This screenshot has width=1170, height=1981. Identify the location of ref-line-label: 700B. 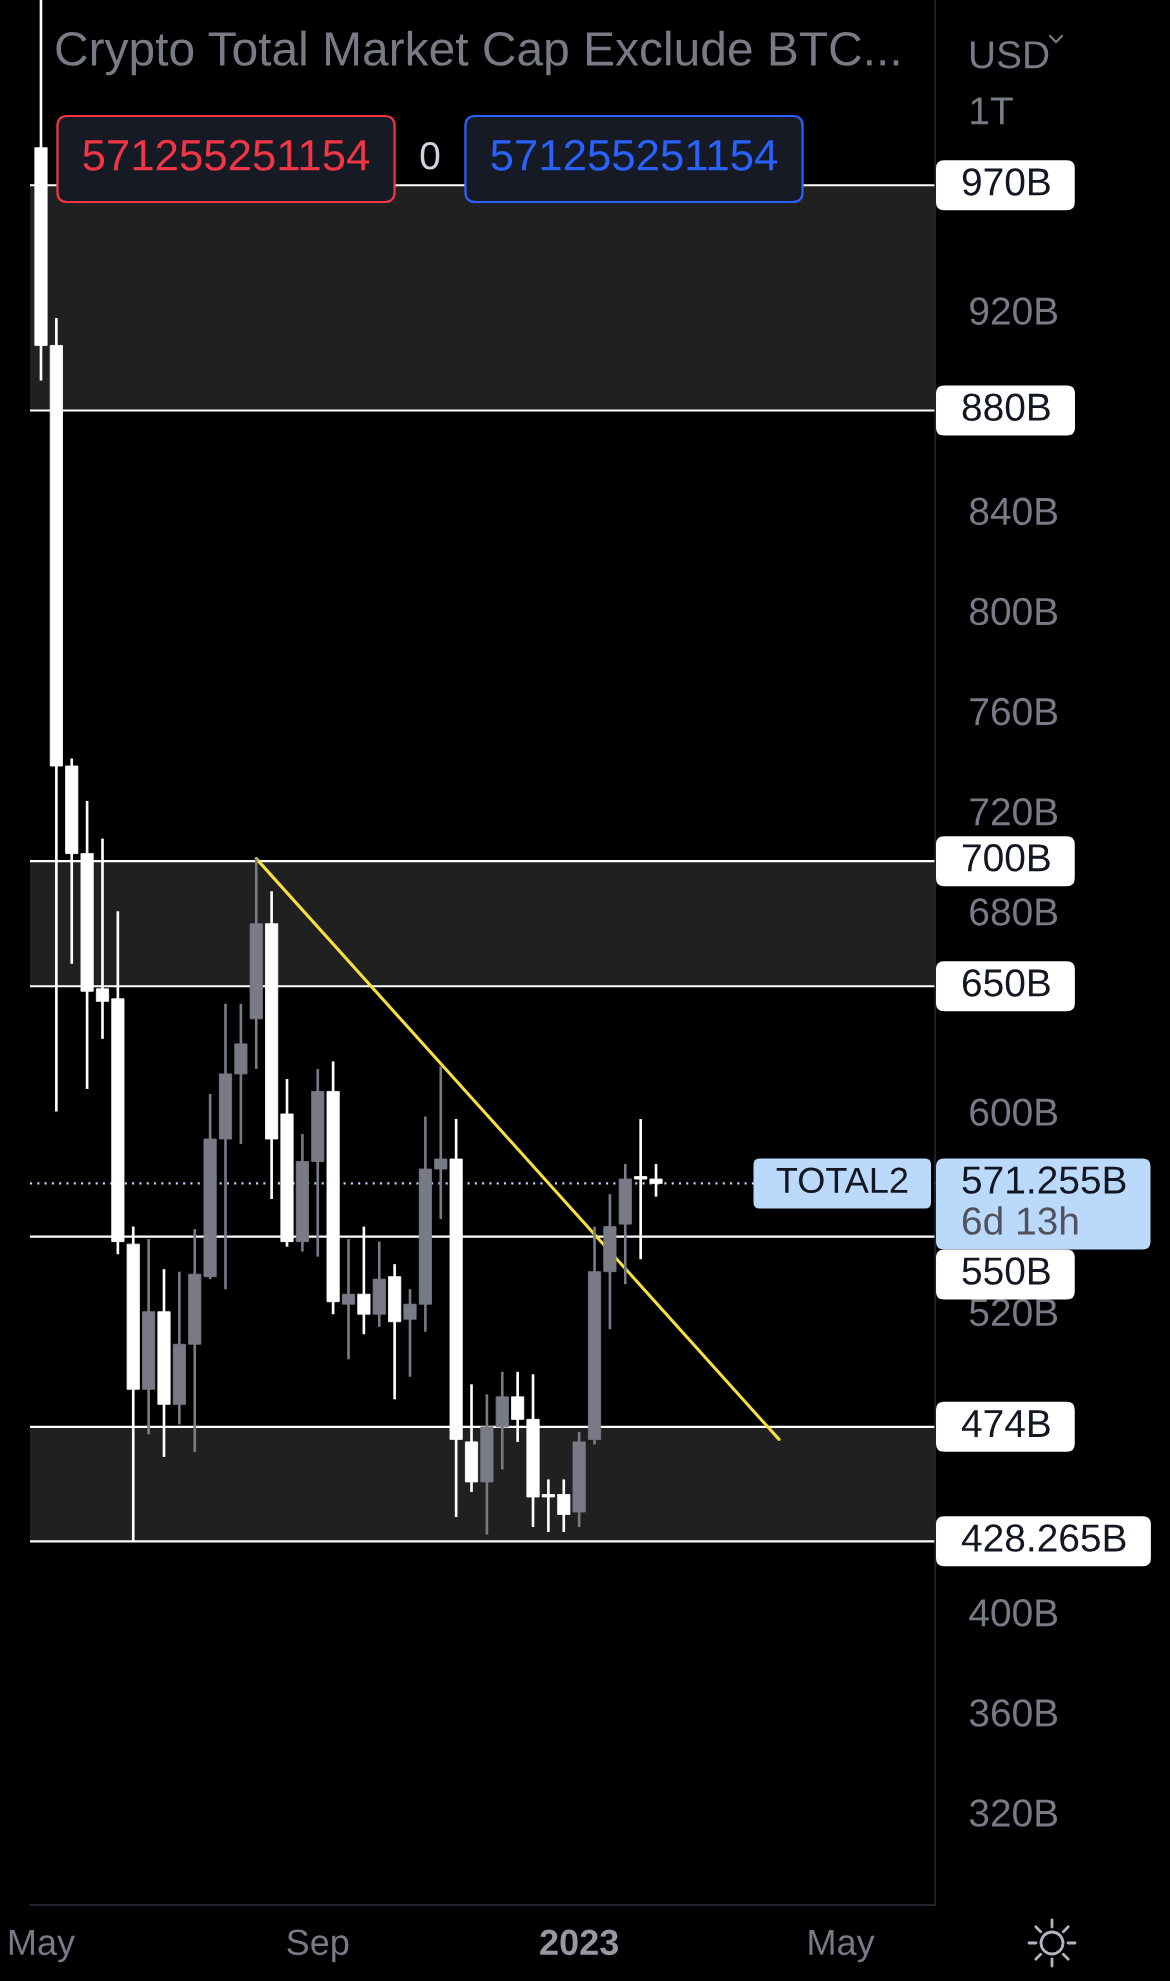
(1006, 858).